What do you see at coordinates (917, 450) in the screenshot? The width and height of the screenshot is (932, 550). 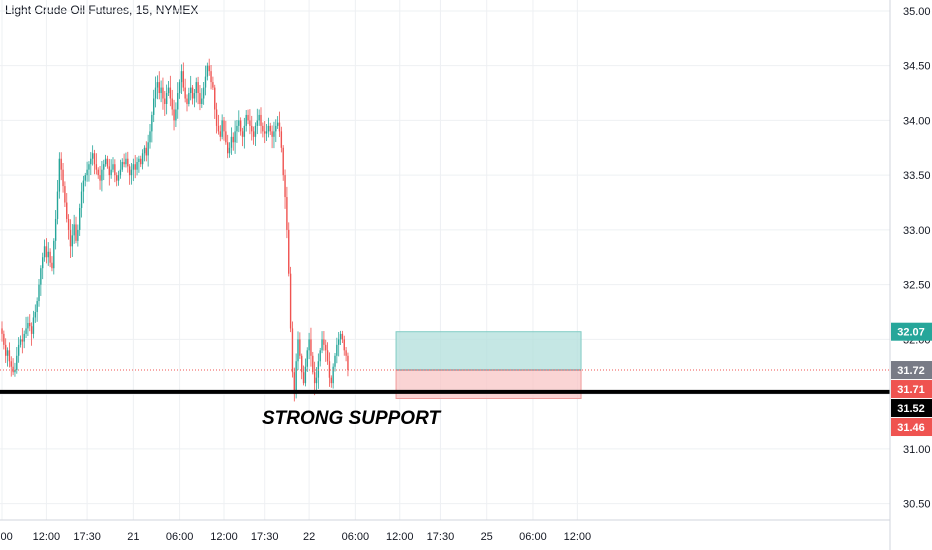 I see `price-tick-label: 31.00` at bounding box center [917, 450].